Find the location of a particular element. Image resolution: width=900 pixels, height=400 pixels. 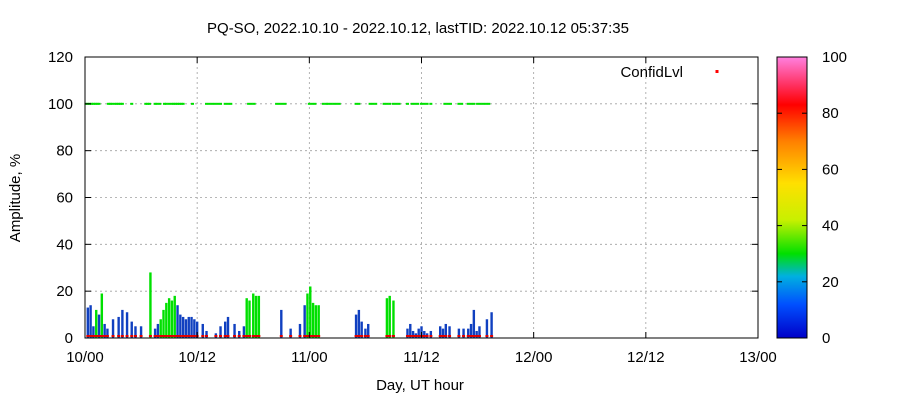

colorbar-ticks: 0 20 40 60 80 100 is located at coordinates (812, 198).